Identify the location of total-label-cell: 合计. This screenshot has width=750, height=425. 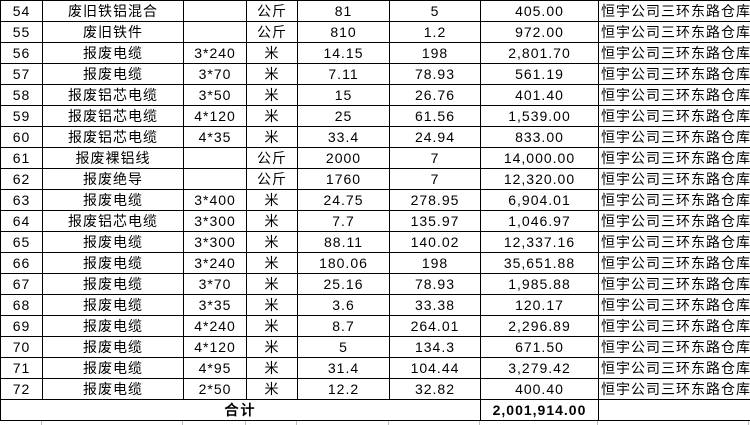
(241, 410).